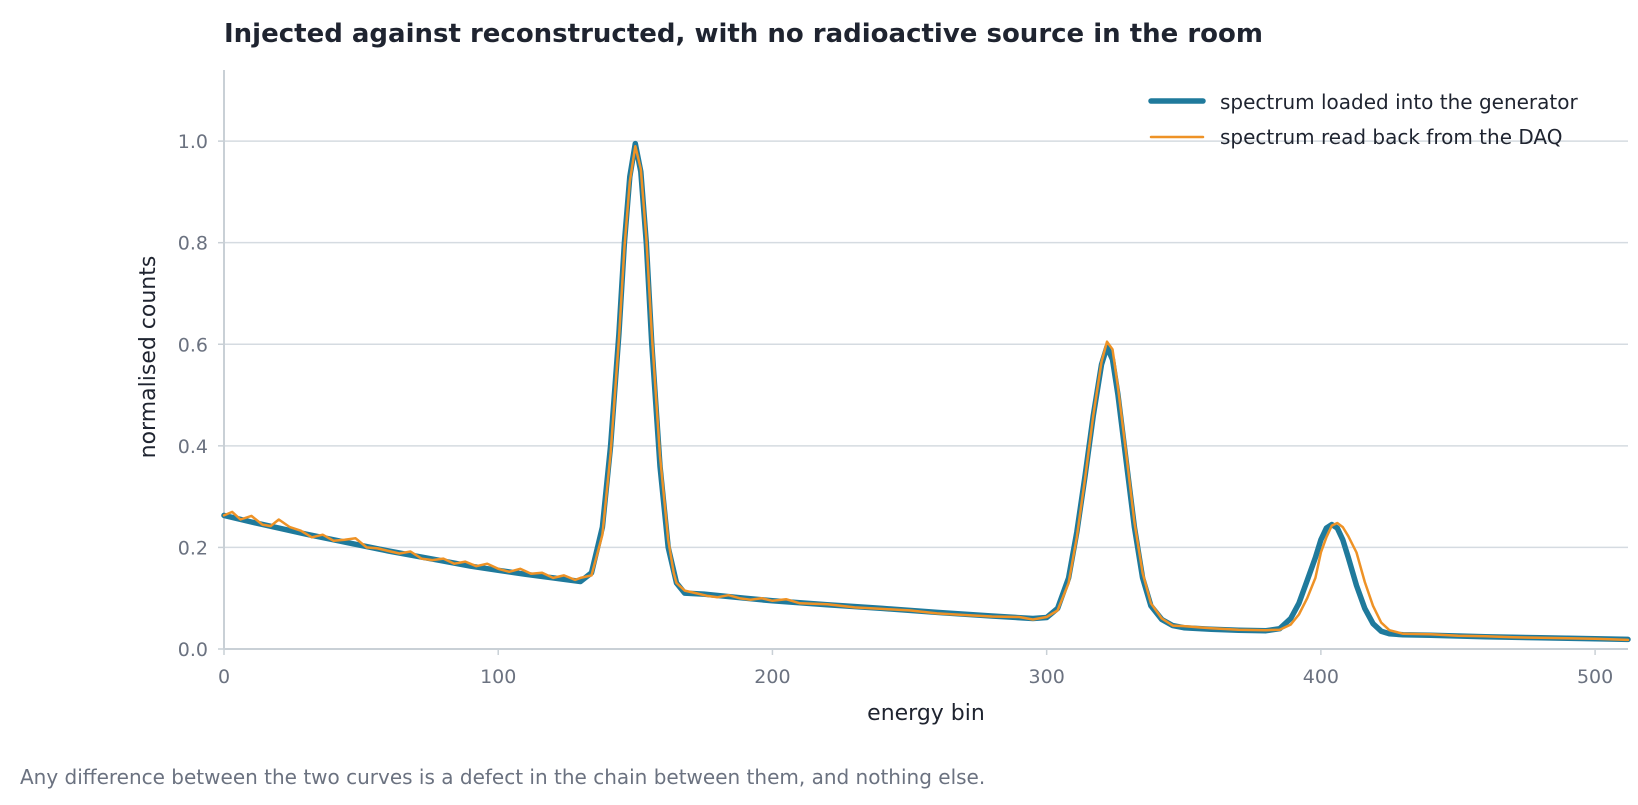 This screenshot has height=805, width=1638. What do you see at coordinates (1321, 677) in the screenshot?
I see `x-tick-label: 400` at bounding box center [1321, 677].